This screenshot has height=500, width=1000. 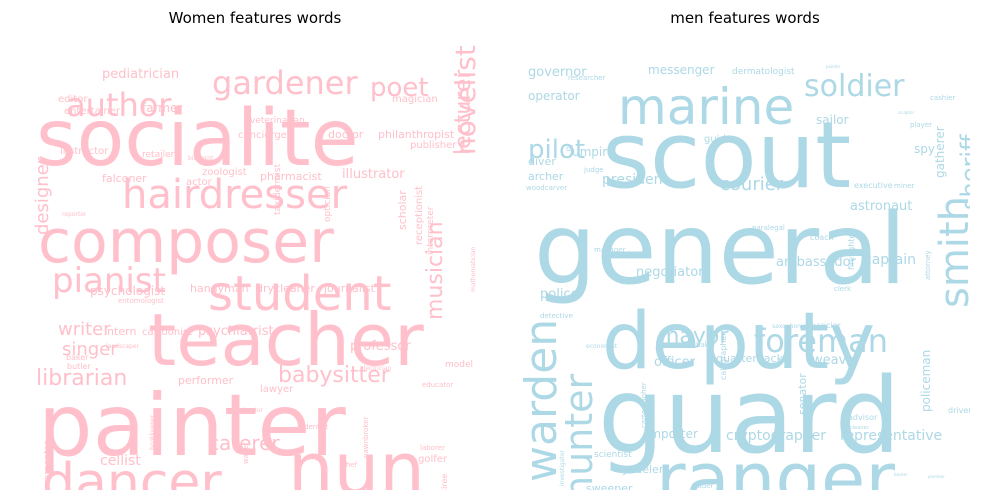 I want to click on word-author: author, so click(x=119, y=105).